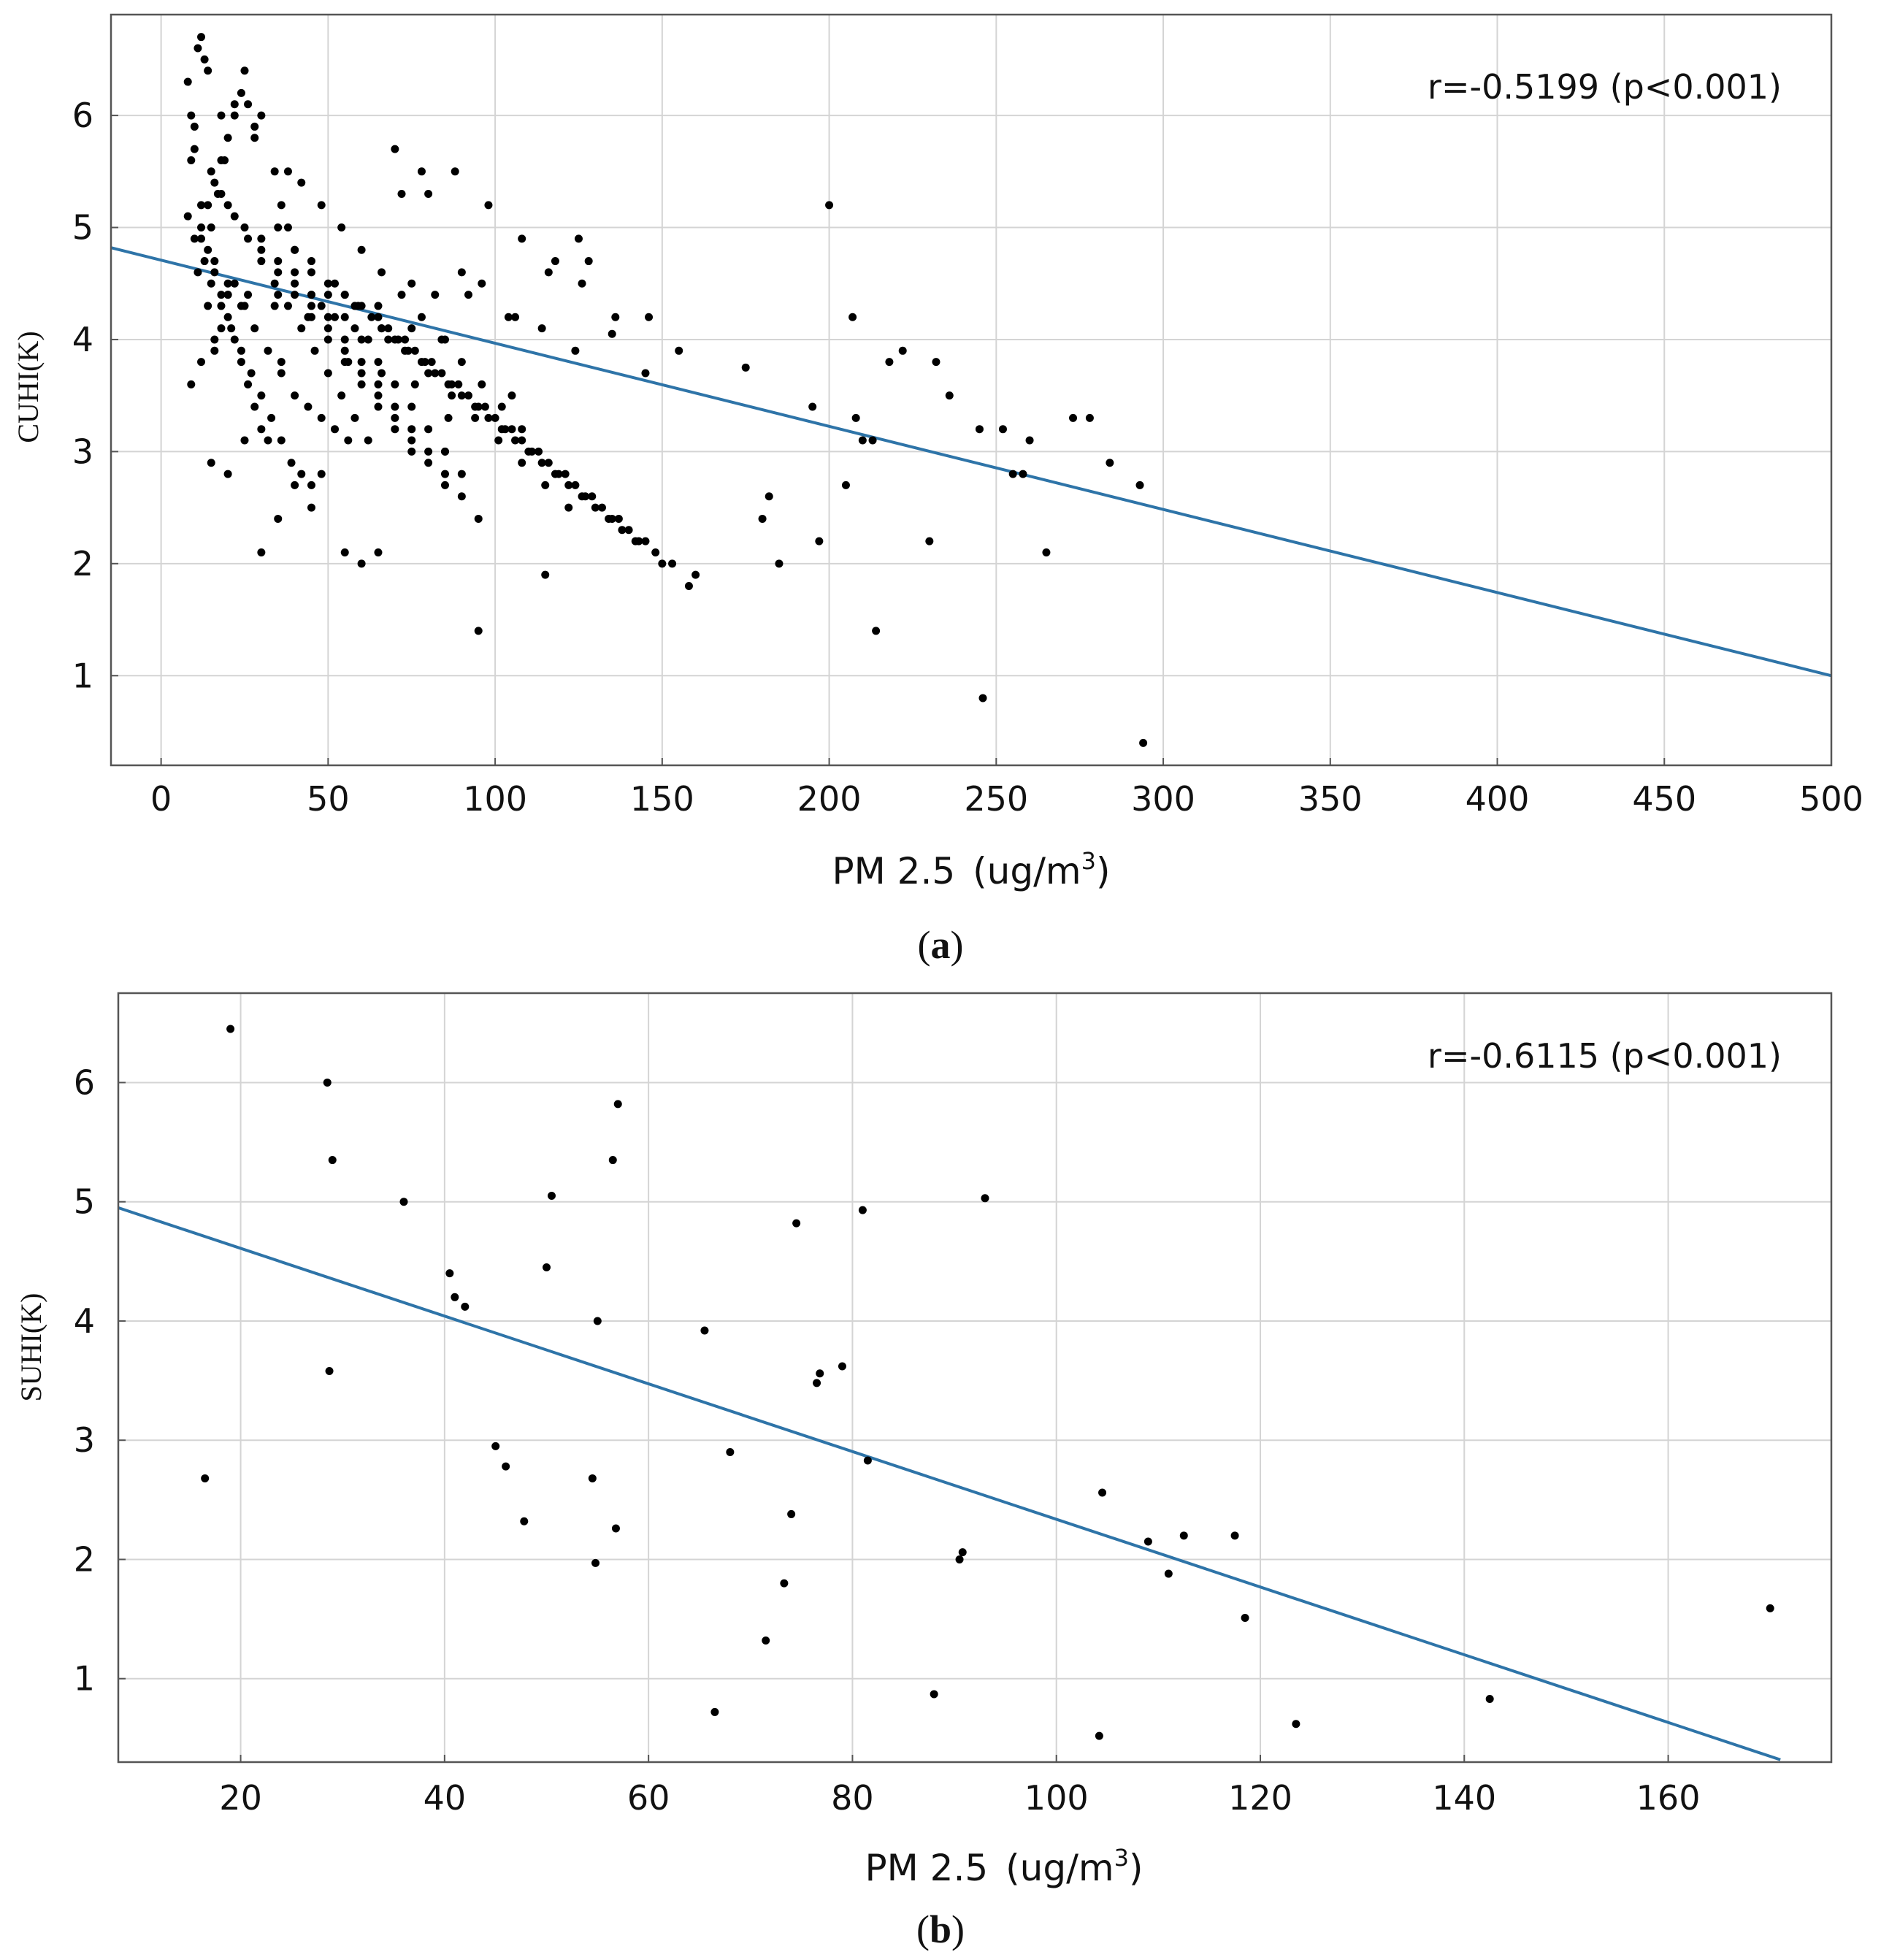 The height and width of the screenshot is (1960, 1881). I want to click on caption-b-letter: b, so click(940, 1929).